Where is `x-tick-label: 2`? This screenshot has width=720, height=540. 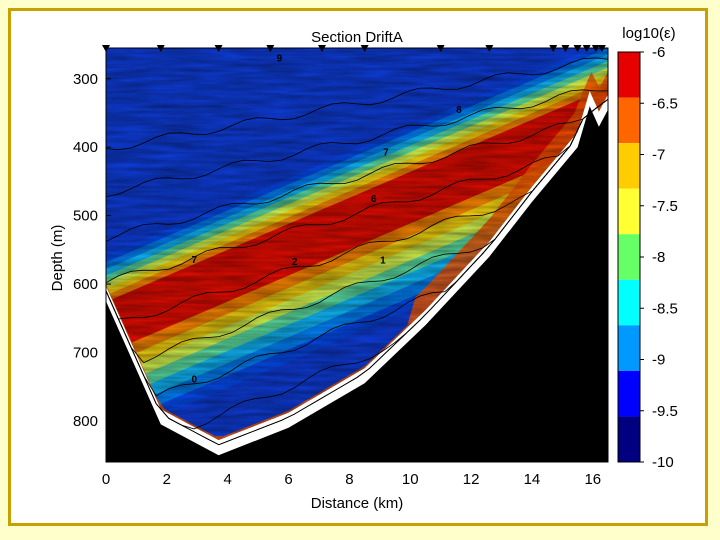 x-tick-label: 2 is located at coordinates (167, 479).